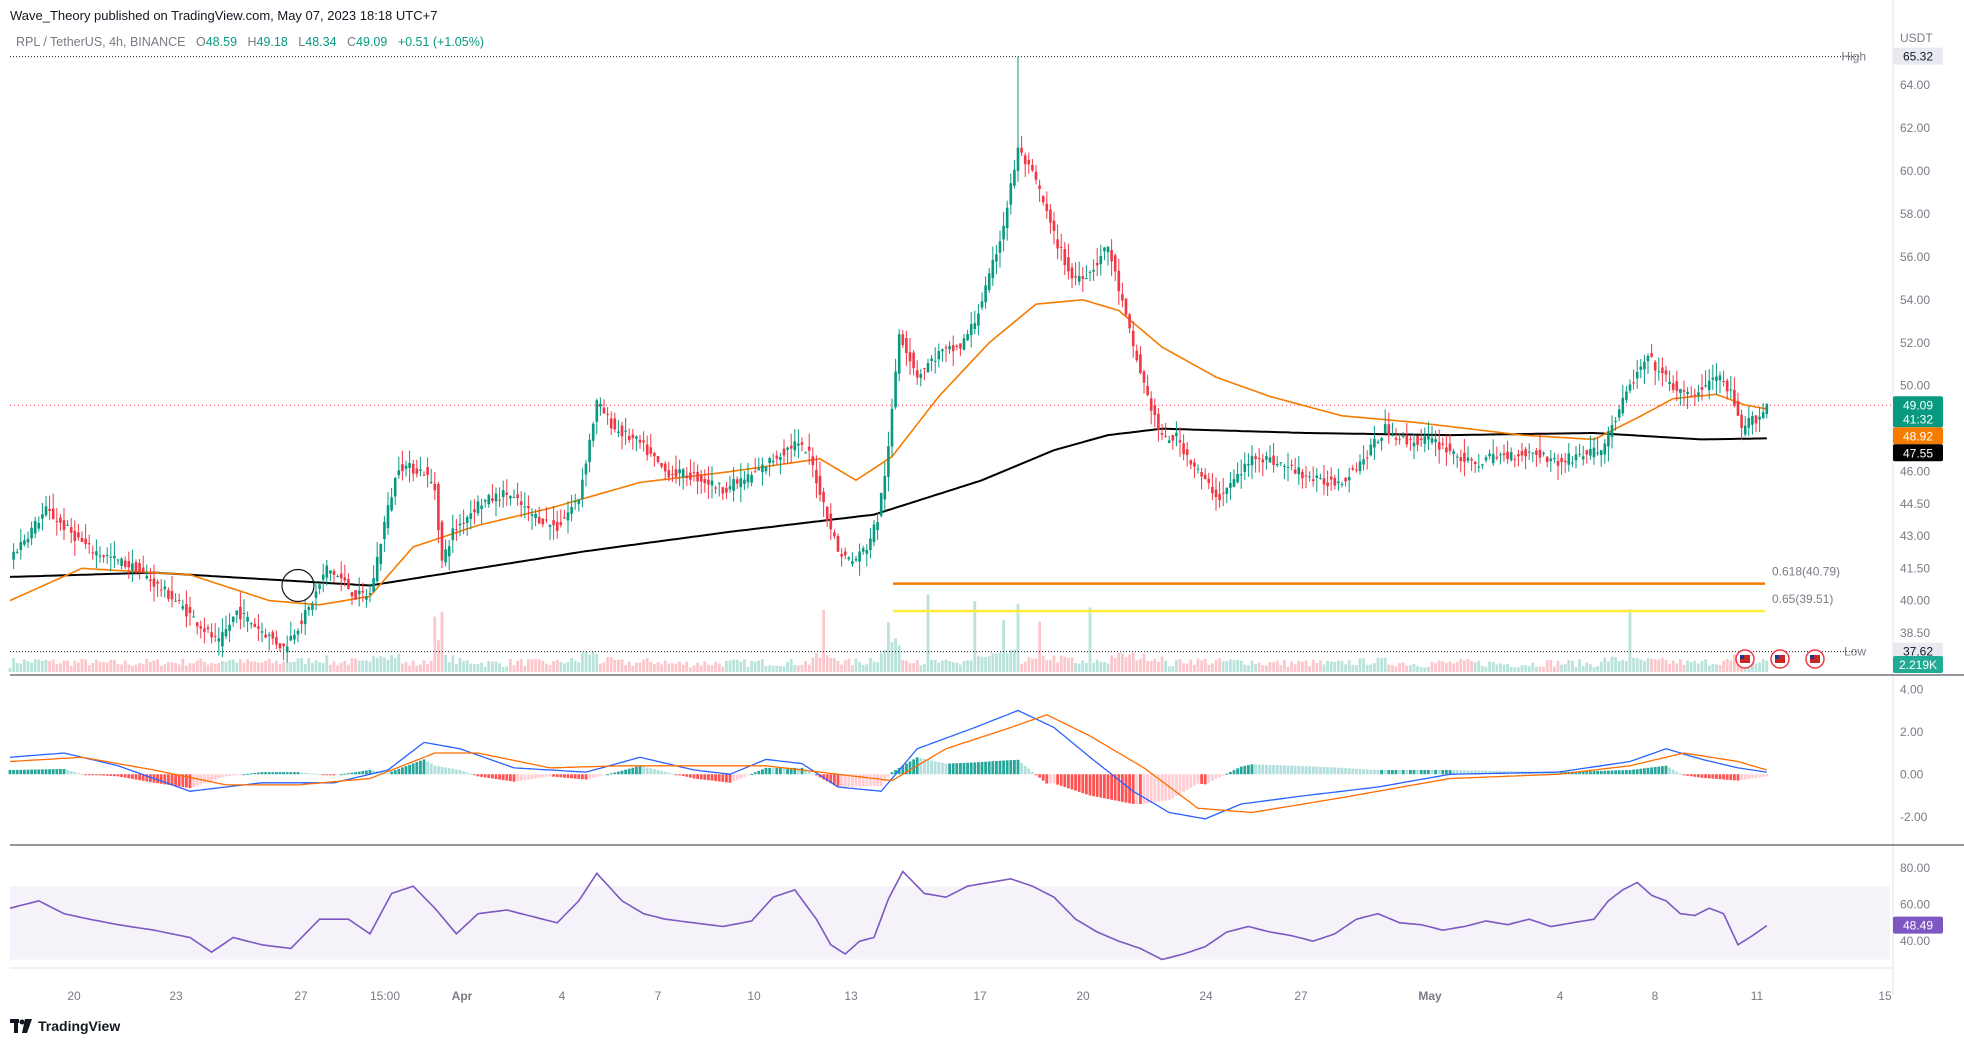  What do you see at coordinates (979, 996) in the screenshot?
I see `time-axis: 20 23 27 15:00 Apr 4 7 10 13 17 20 24 27 May 4 8 11 15` at bounding box center [979, 996].